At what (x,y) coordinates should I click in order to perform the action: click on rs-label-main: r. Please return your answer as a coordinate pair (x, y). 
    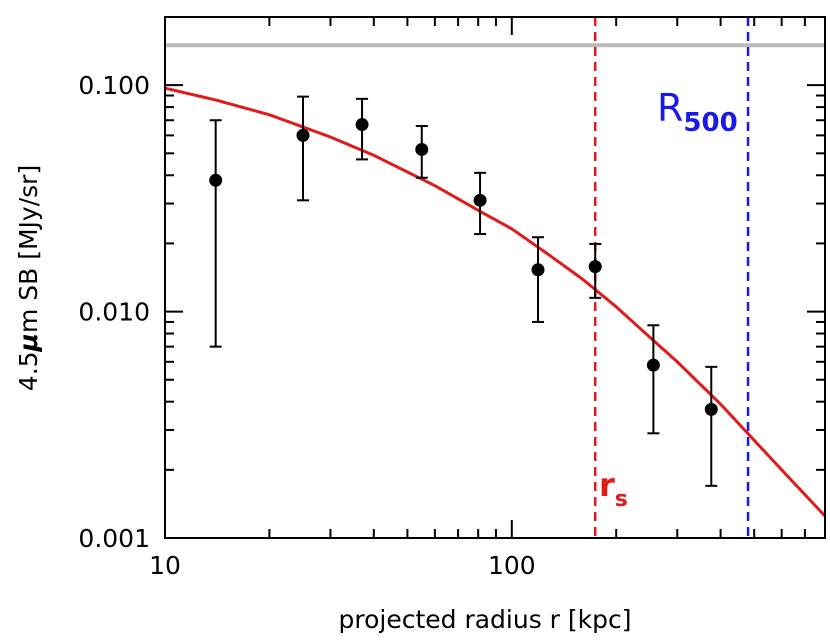
    Looking at the image, I should click on (607, 485).